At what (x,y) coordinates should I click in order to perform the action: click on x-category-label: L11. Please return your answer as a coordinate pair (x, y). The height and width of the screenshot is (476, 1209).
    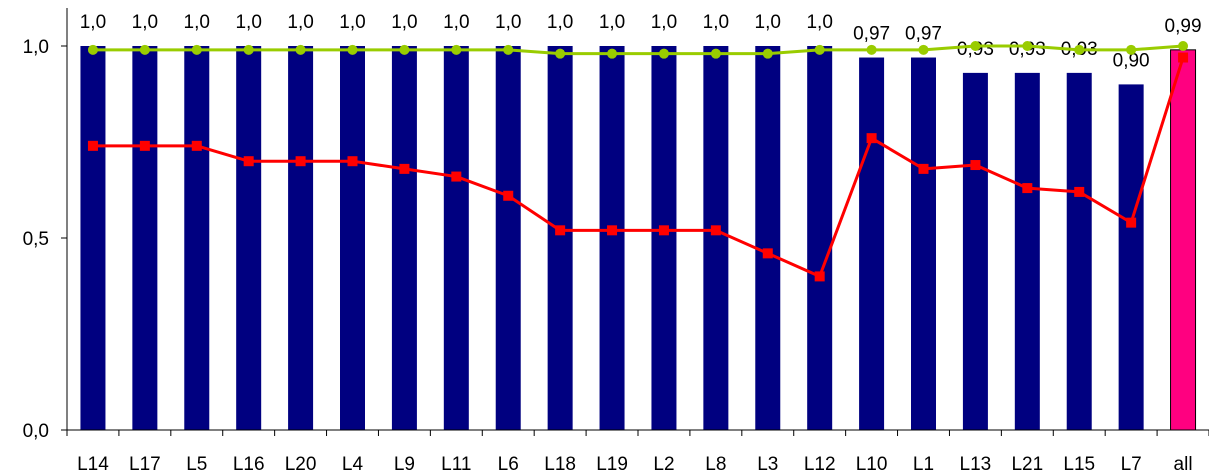
    Looking at the image, I should click on (456, 464).